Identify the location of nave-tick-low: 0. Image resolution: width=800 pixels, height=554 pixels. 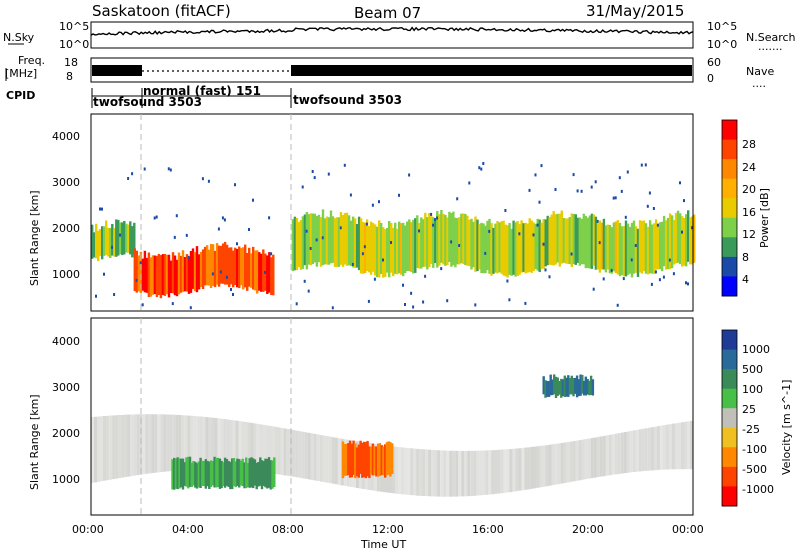
(710, 78).